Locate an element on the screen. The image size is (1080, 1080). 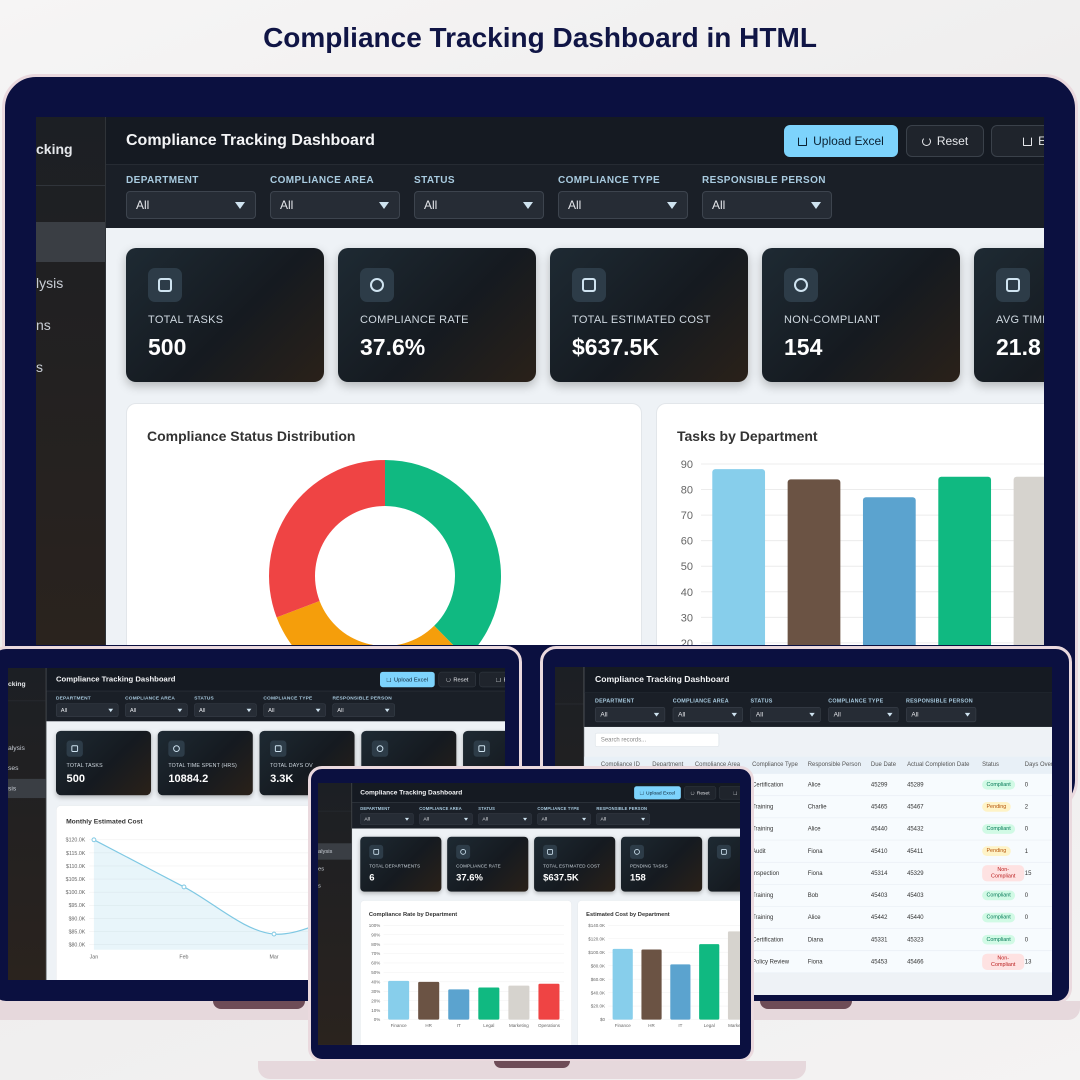
kpi-value: 500 is located at coordinates (75, 778).